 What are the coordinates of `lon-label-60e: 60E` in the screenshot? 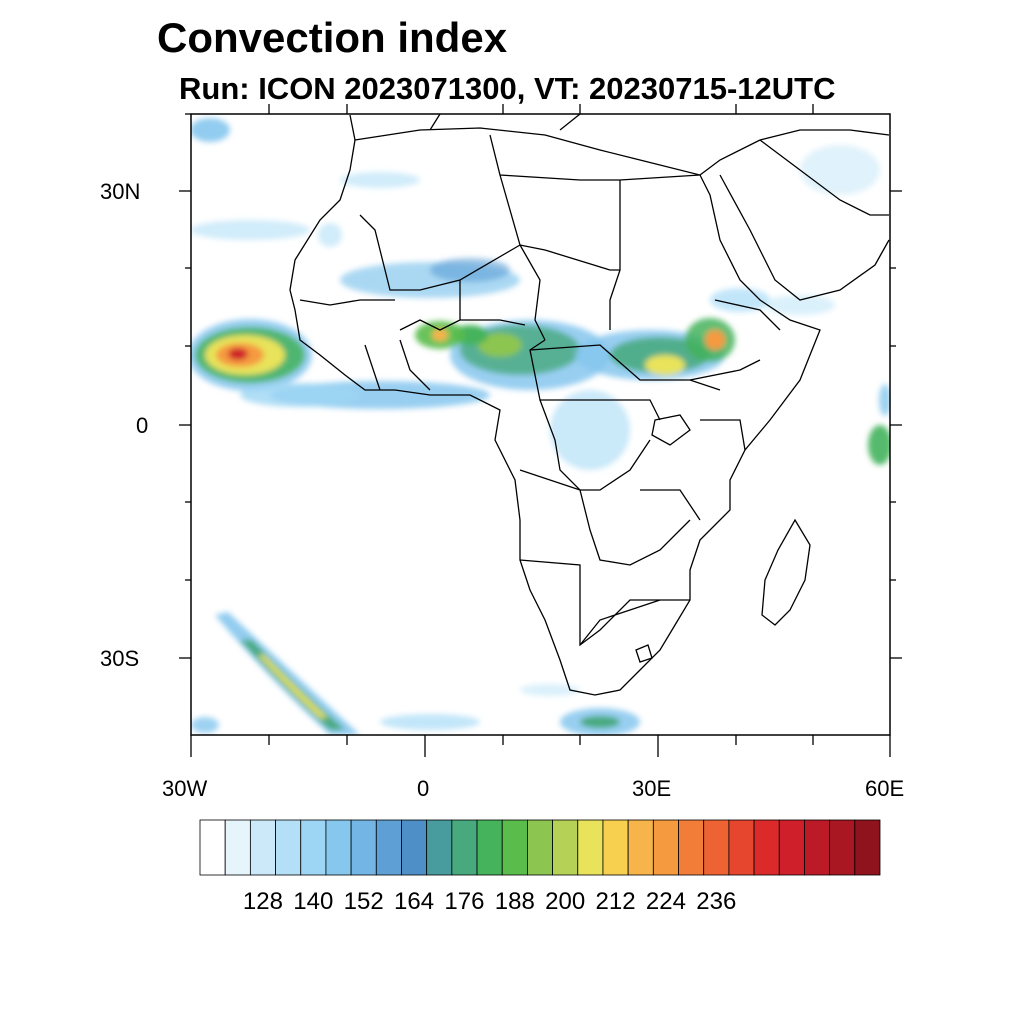 It's located at (885, 788).